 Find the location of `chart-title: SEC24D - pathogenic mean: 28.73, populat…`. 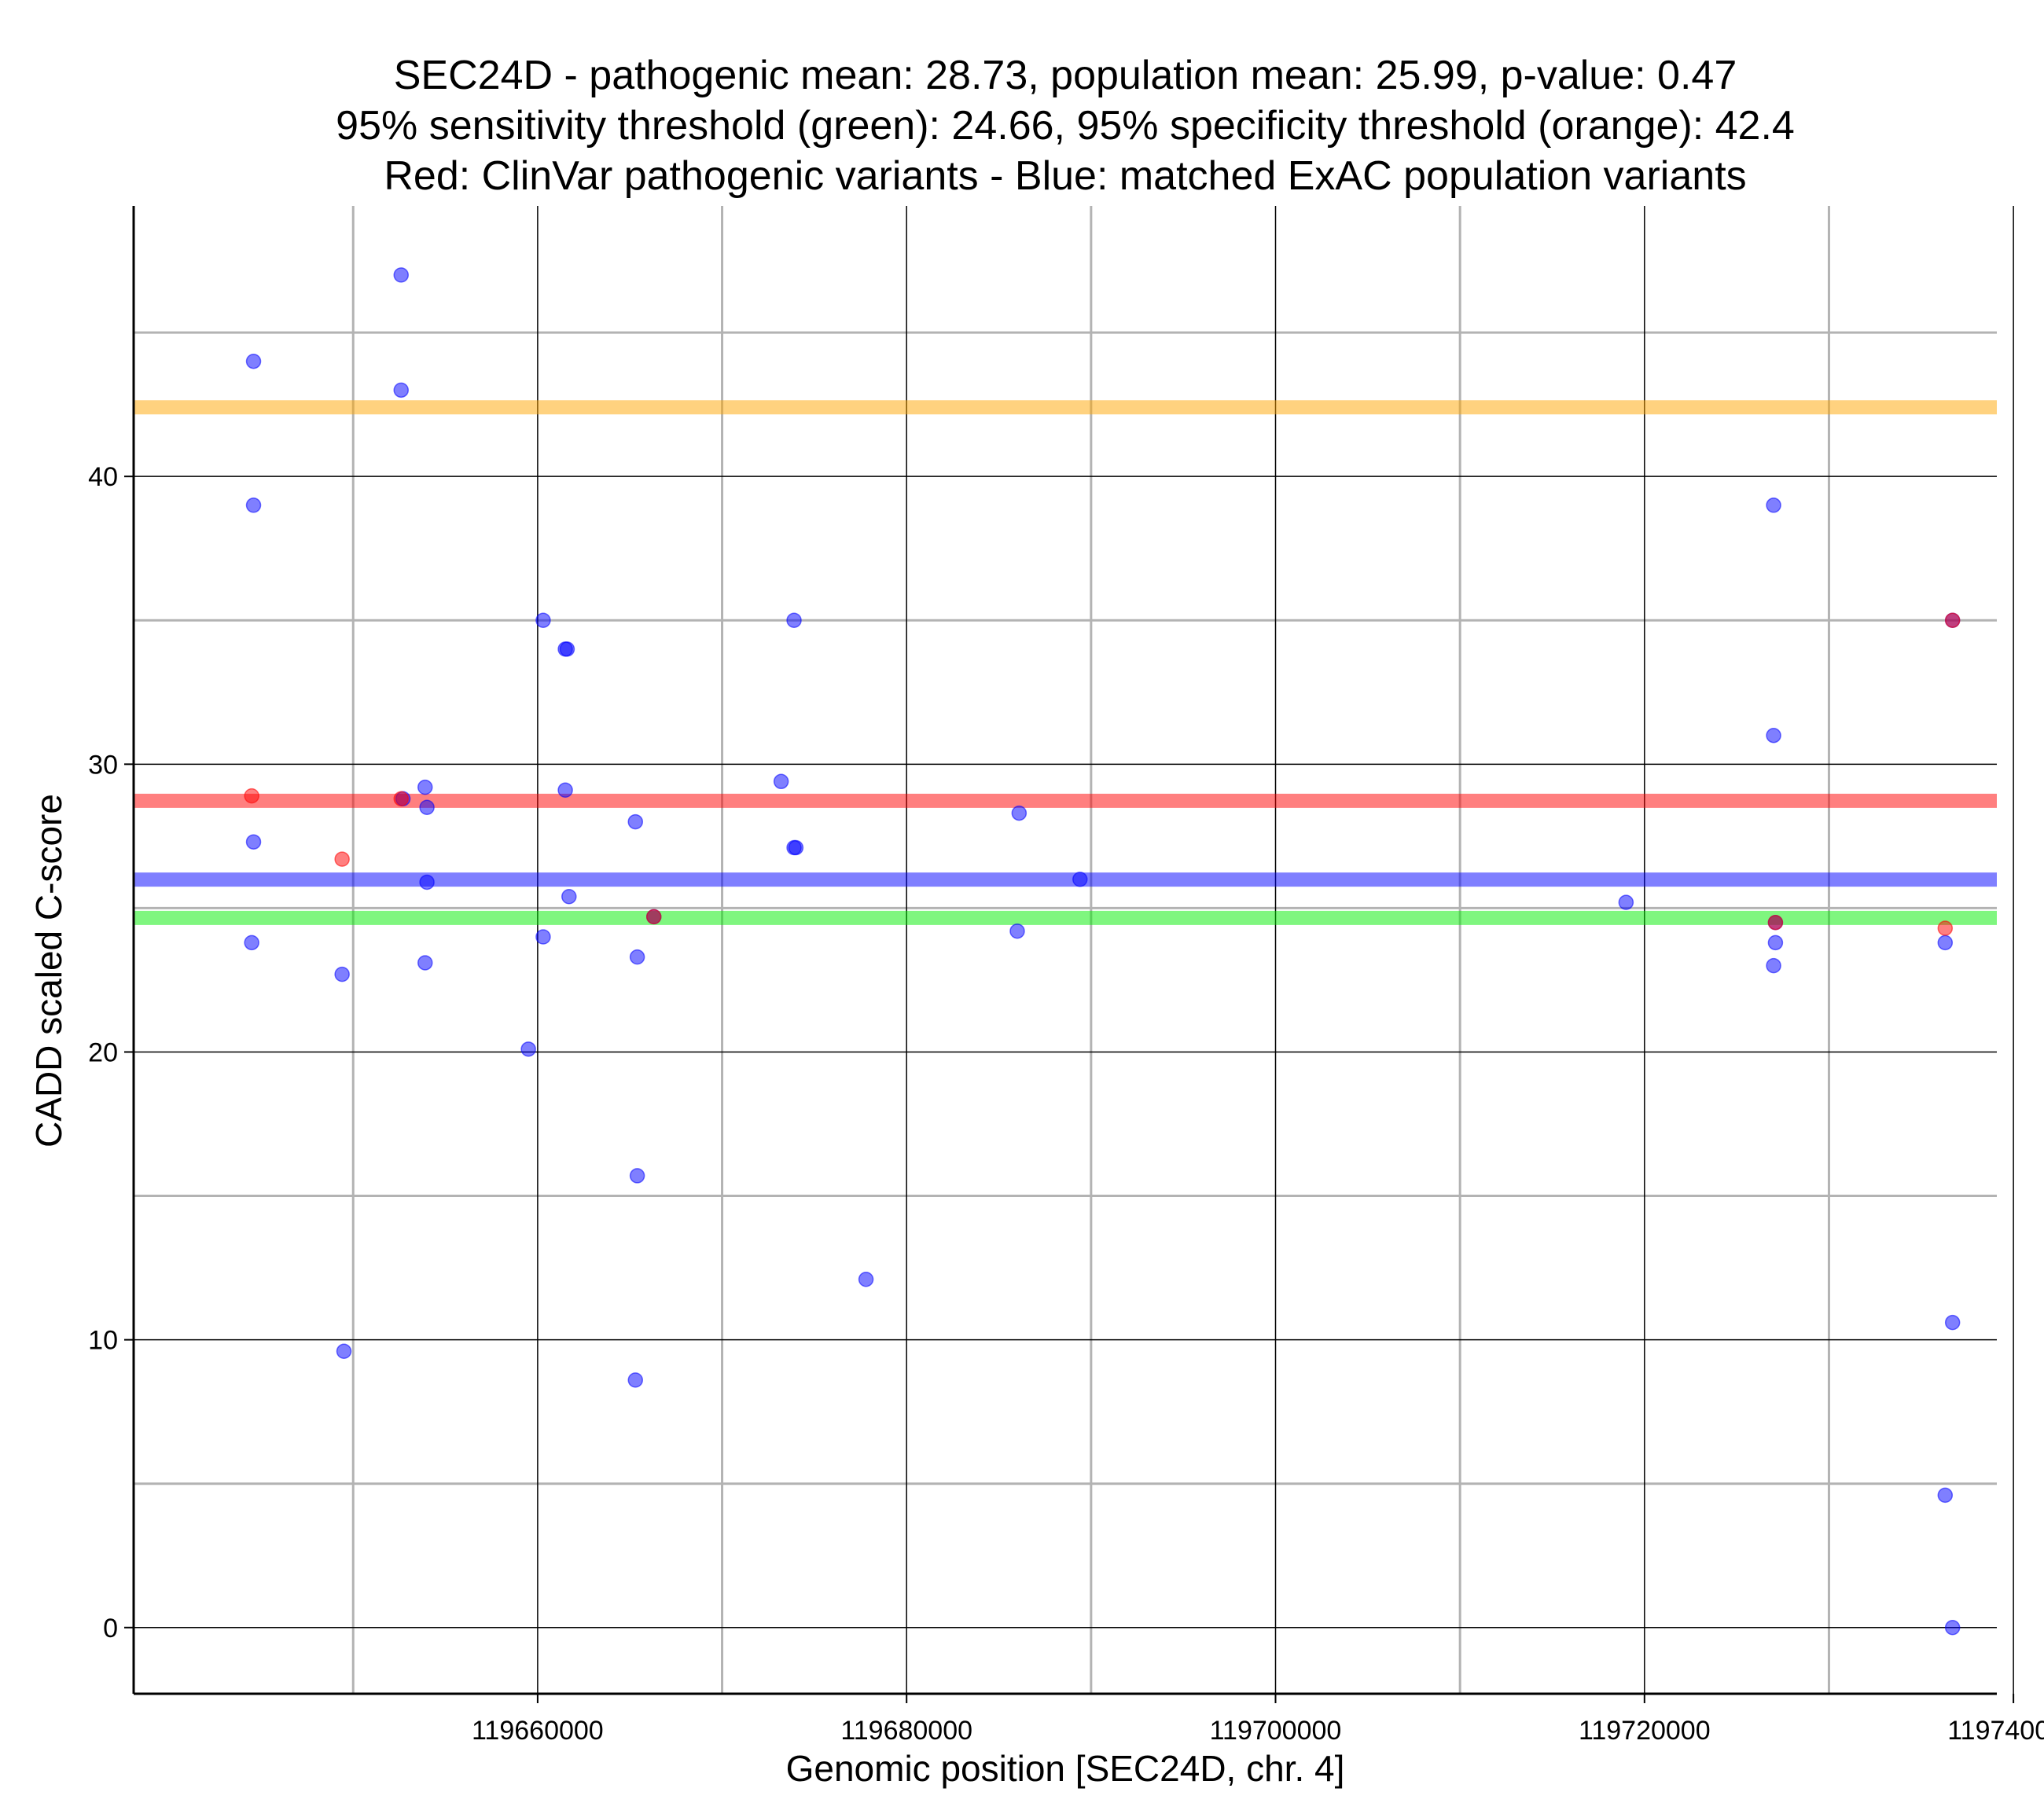

chart-title: SEC24D - pathogenic mean: 28.73, populat… is located at coordinates (1065, 126).